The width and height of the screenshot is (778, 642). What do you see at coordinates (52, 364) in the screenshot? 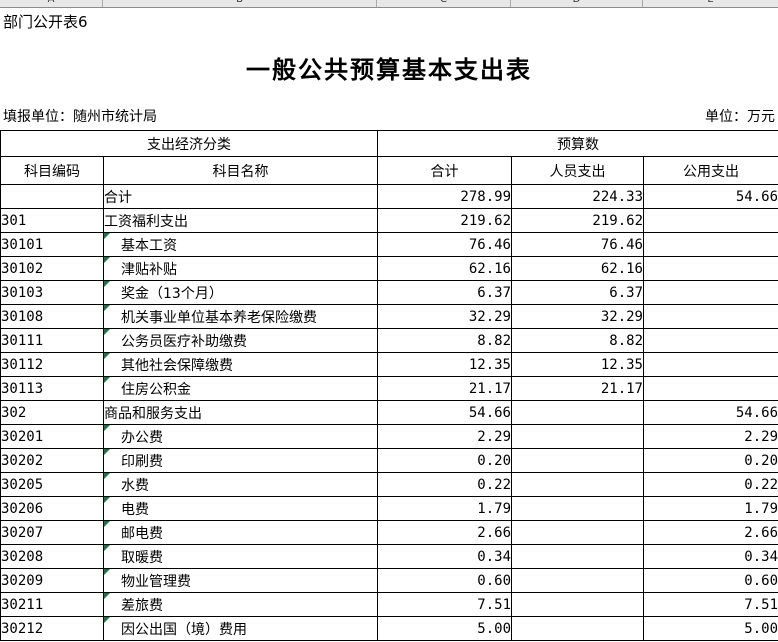
I see `subject-code-cell: 30112` at bounding box center [52, 364].